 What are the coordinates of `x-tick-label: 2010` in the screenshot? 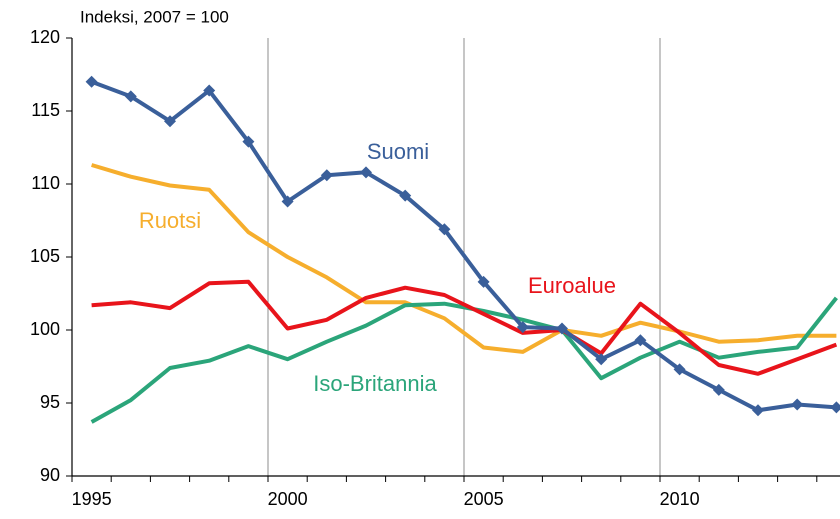 It's located at (680, 499).